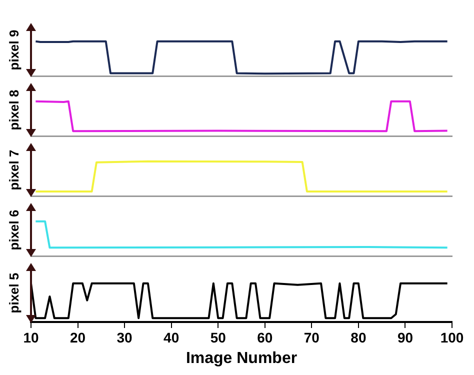  What do you see at coordinates (242, 358) in the screenshot?
I see `x-axis-title: Image Number` at bounding box center [242, 358].